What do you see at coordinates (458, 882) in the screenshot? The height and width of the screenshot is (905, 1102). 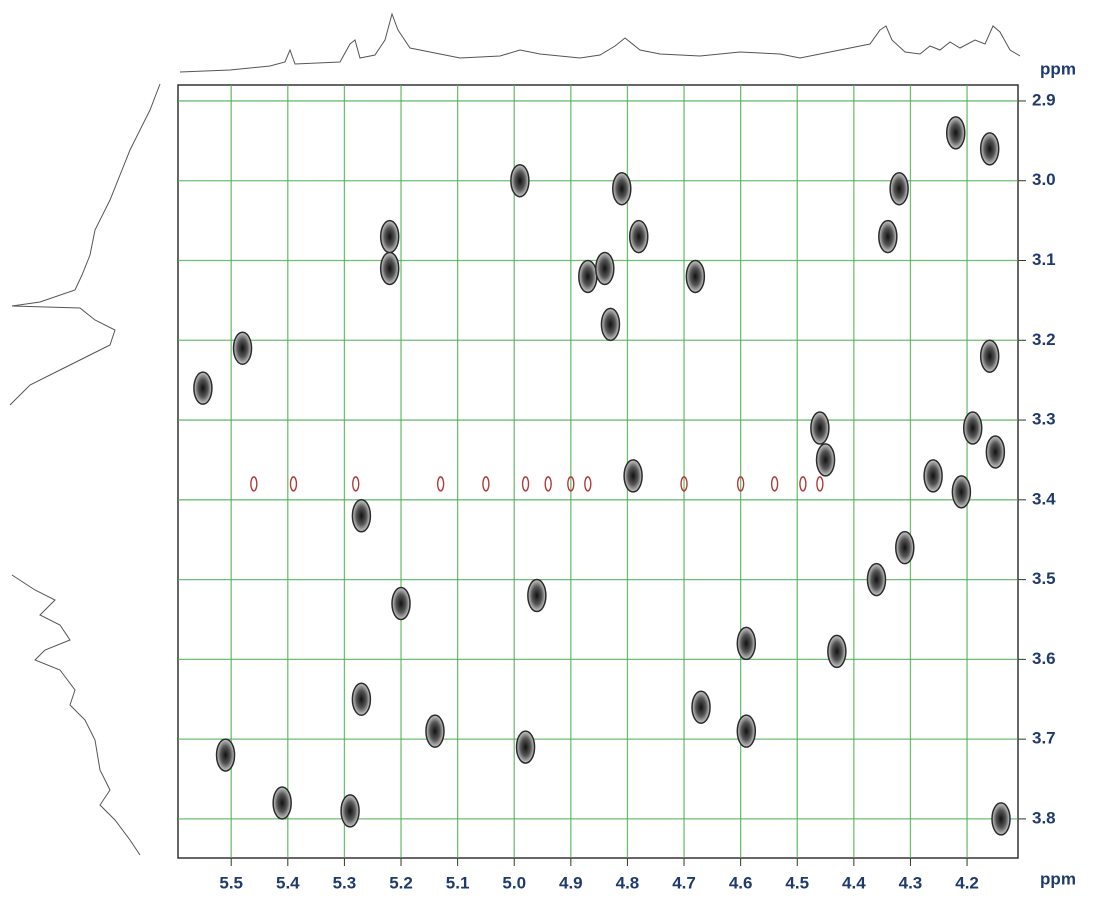 I see `x-tick-label: 5.1` at bounding box center [458, 882].